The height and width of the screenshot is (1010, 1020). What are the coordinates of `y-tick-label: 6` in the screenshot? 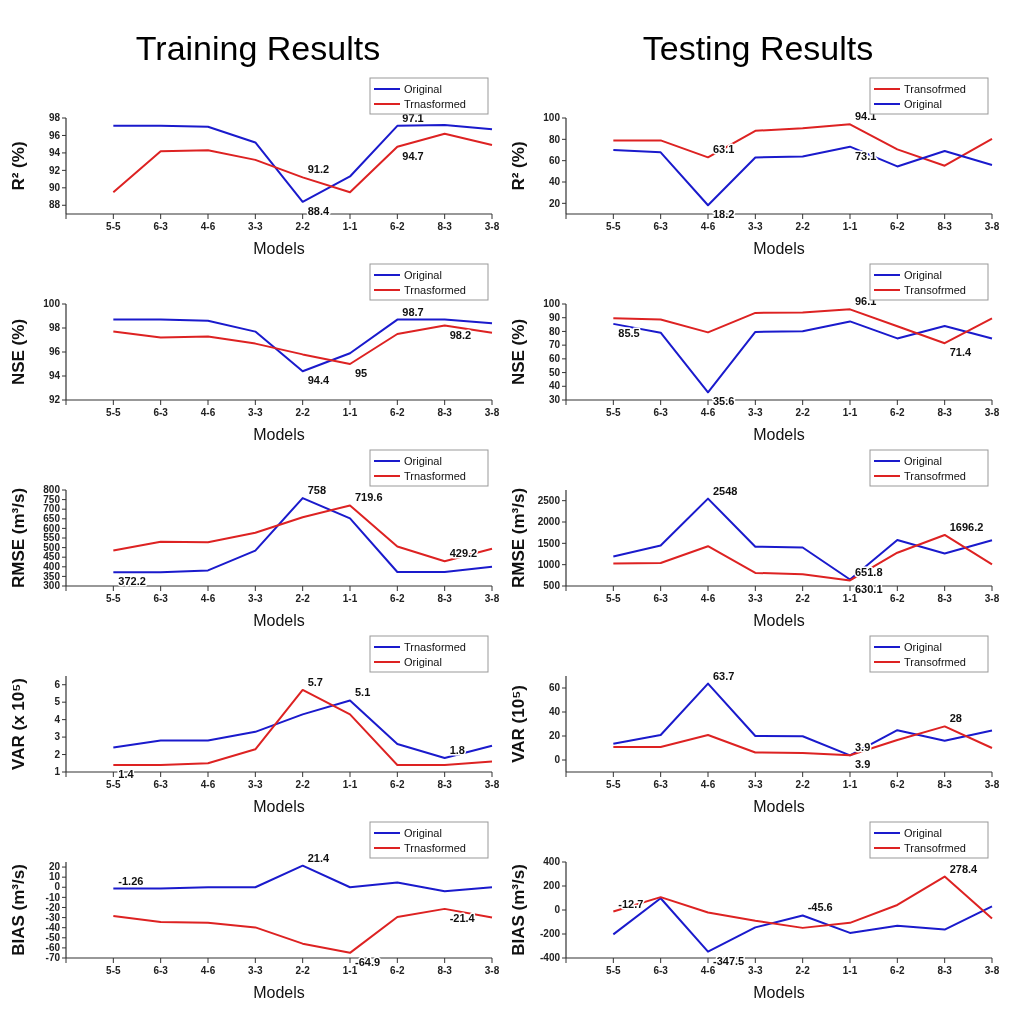 It's located at (57, 684).